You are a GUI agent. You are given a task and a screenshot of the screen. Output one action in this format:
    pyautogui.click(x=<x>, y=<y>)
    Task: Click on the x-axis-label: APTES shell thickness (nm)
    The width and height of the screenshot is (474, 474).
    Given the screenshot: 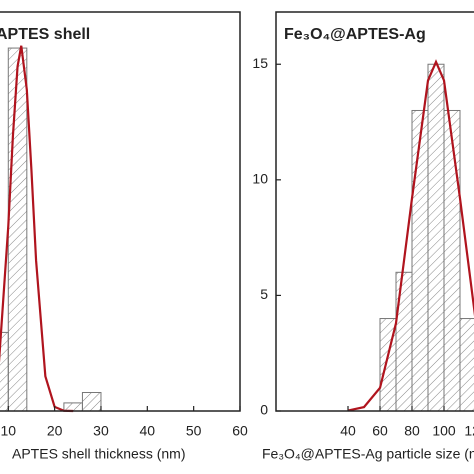 What is the action you would take?
    pyautogui.click(x=99, y=454)
    